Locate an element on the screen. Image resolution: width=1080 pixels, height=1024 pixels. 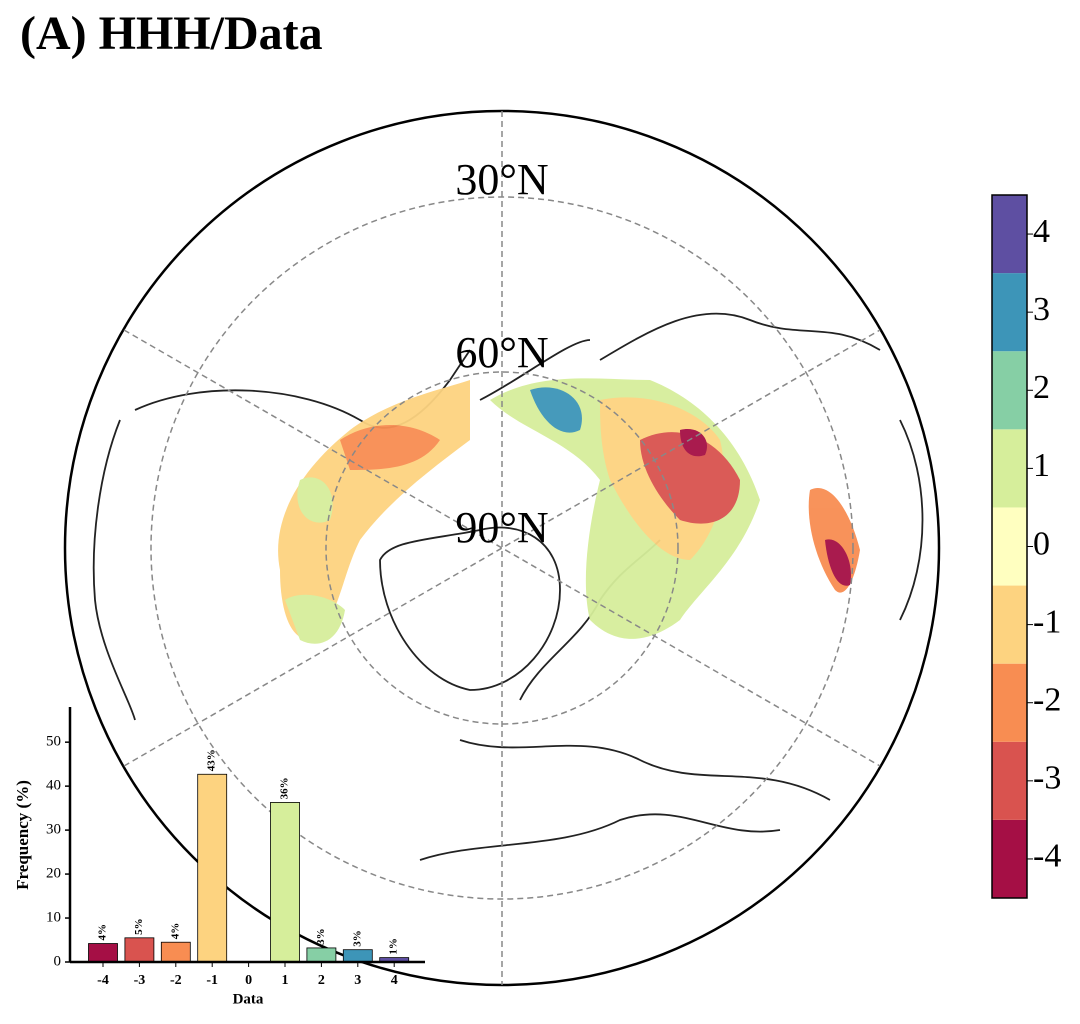
y-tick-label: 30 is located at coordinates (53, 830).